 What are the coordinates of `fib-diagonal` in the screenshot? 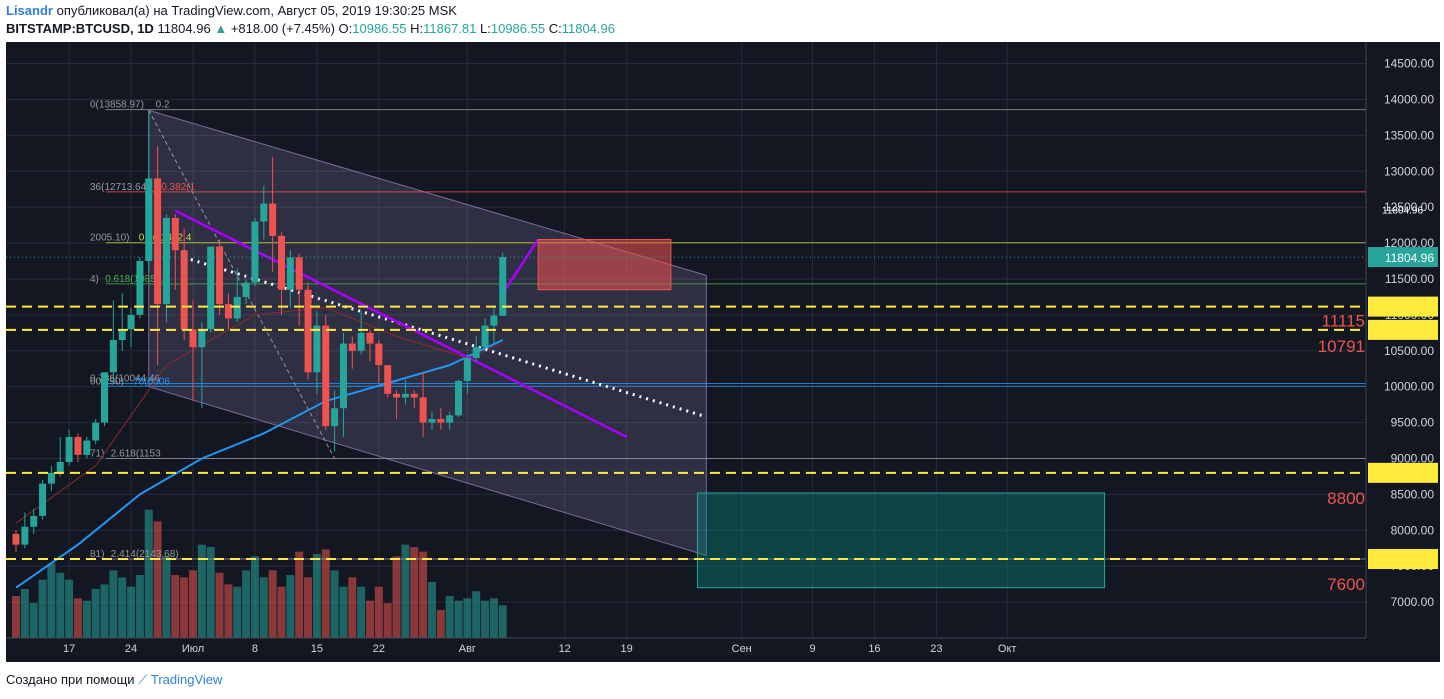 It's located at (242, 284).